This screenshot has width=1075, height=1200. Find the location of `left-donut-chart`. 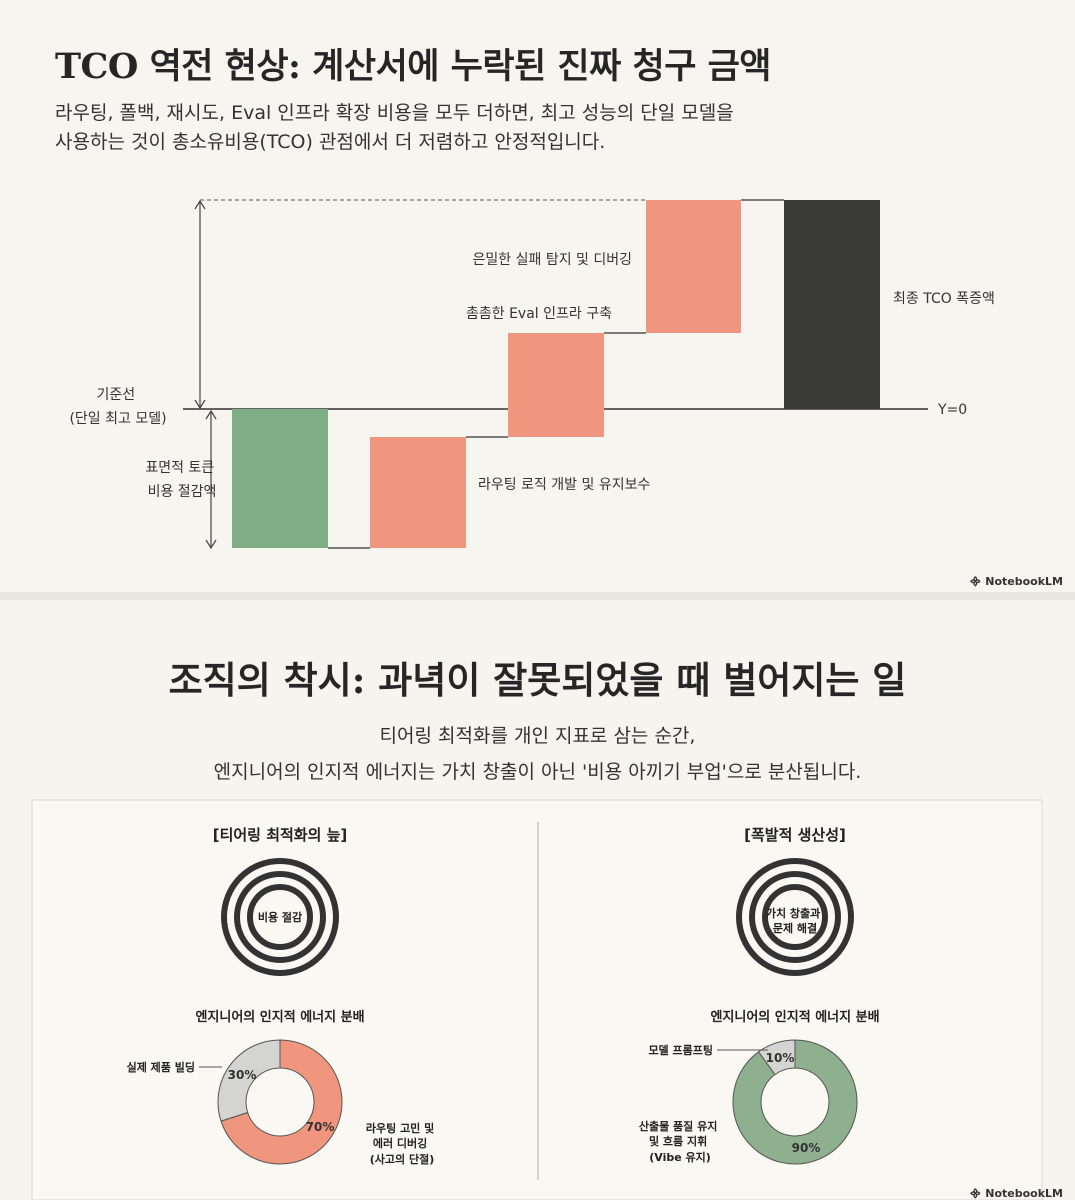

left-donut-chart is located at coordinates (280, 1102).